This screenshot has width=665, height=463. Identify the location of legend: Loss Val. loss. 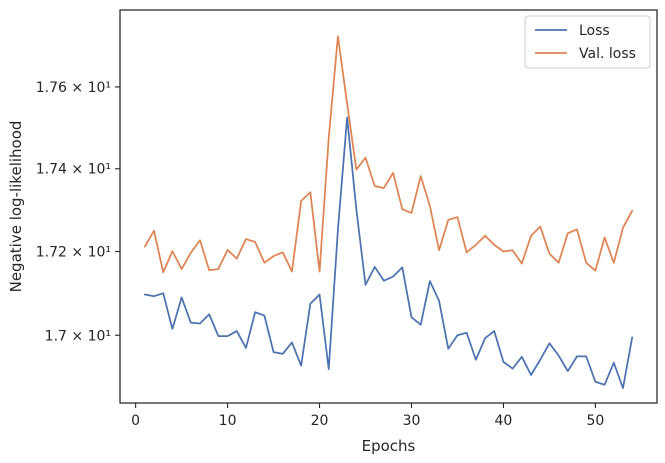
(587, 42).